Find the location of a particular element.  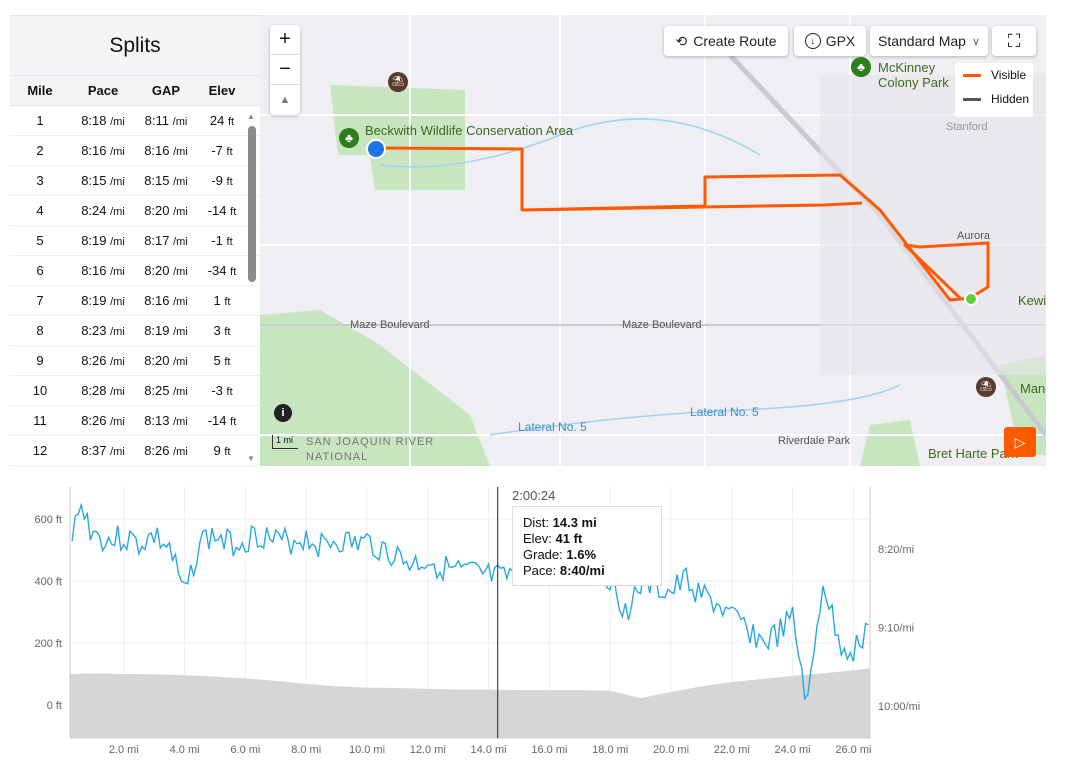

zoom-in-button: + is located at coordinates (285, 40).